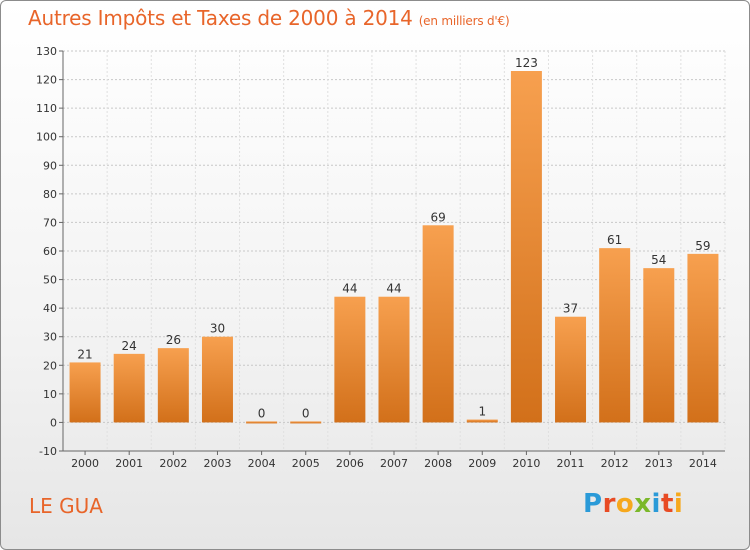  I want to click on data-label: 123, so click(526, 63).